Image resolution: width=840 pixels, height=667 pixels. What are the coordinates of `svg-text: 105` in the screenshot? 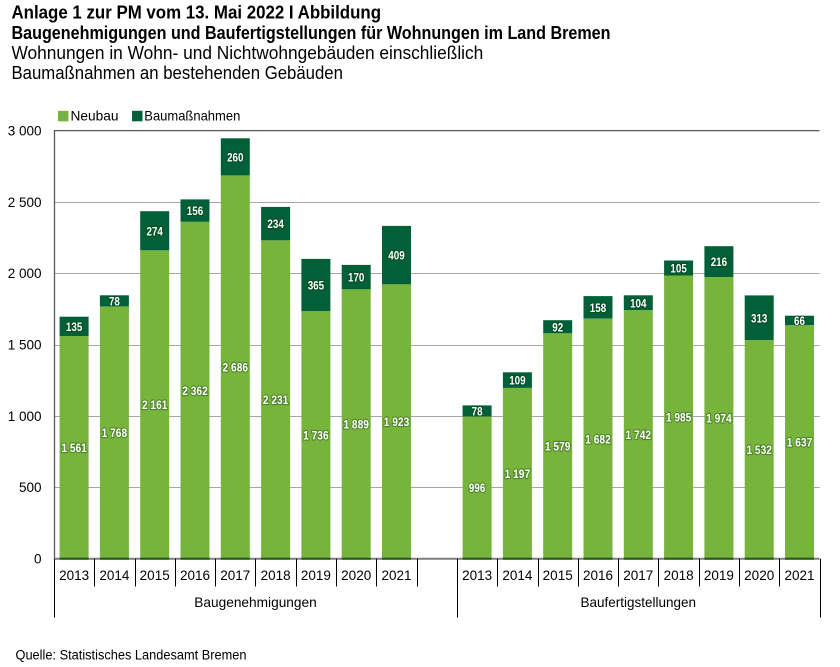 It's located at (678, 269).